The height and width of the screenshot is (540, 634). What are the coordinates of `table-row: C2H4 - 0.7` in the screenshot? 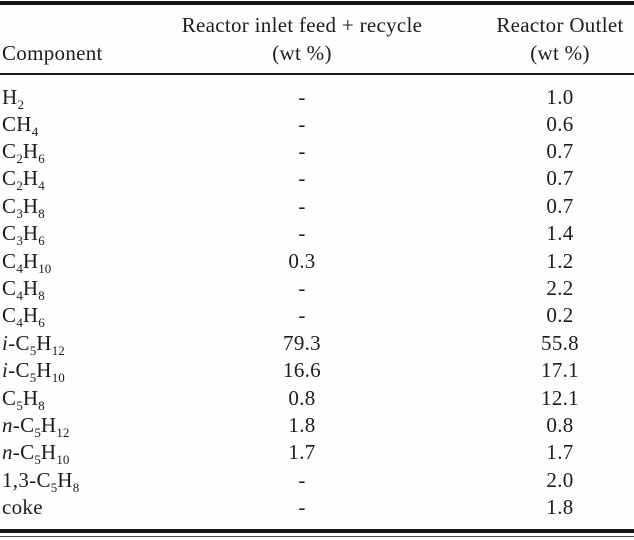 It's located at (317, 178).